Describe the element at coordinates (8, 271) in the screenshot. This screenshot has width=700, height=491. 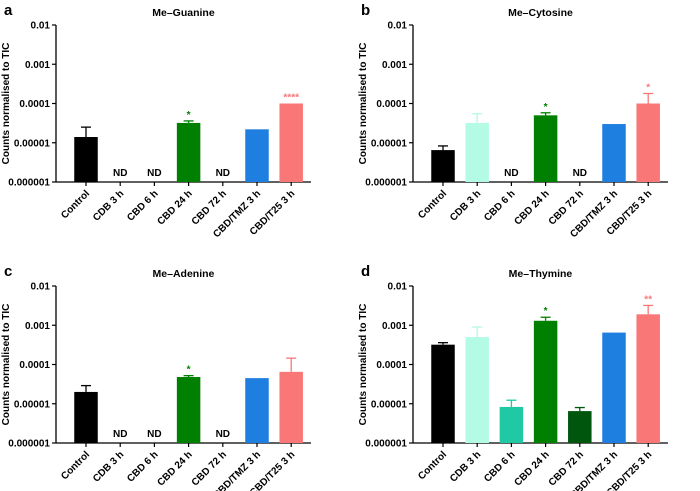
I see `panel-letter: c` at that location.